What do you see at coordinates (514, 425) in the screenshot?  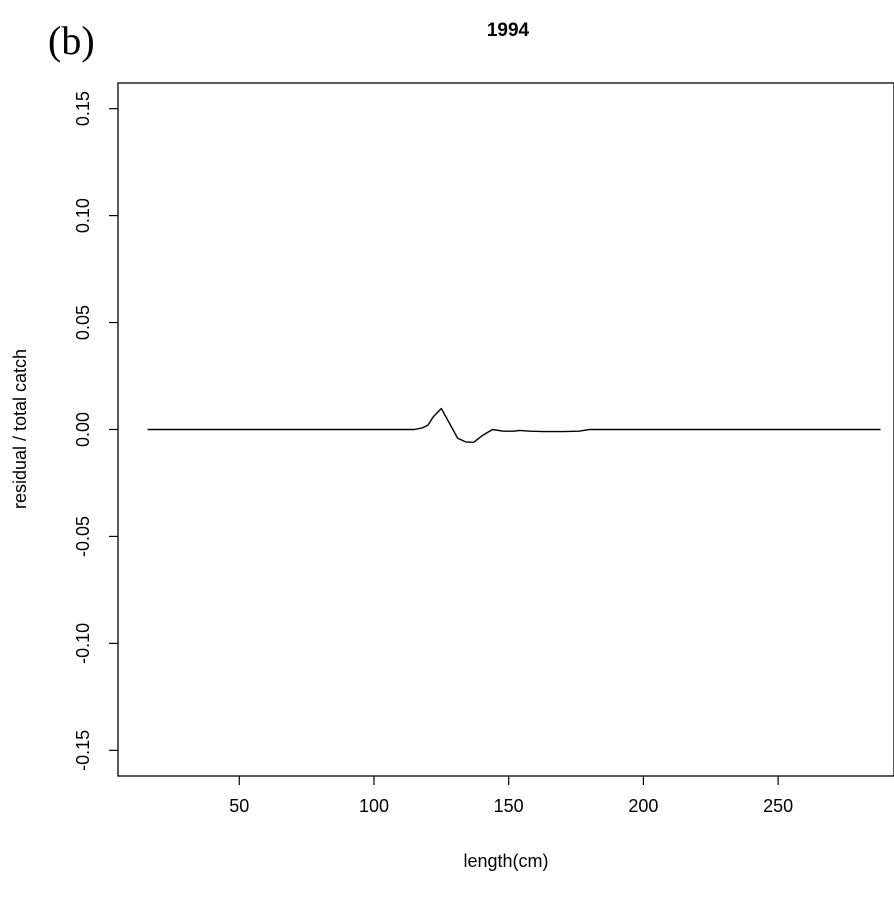 I see `series-line` at bounding box center [514, 425].